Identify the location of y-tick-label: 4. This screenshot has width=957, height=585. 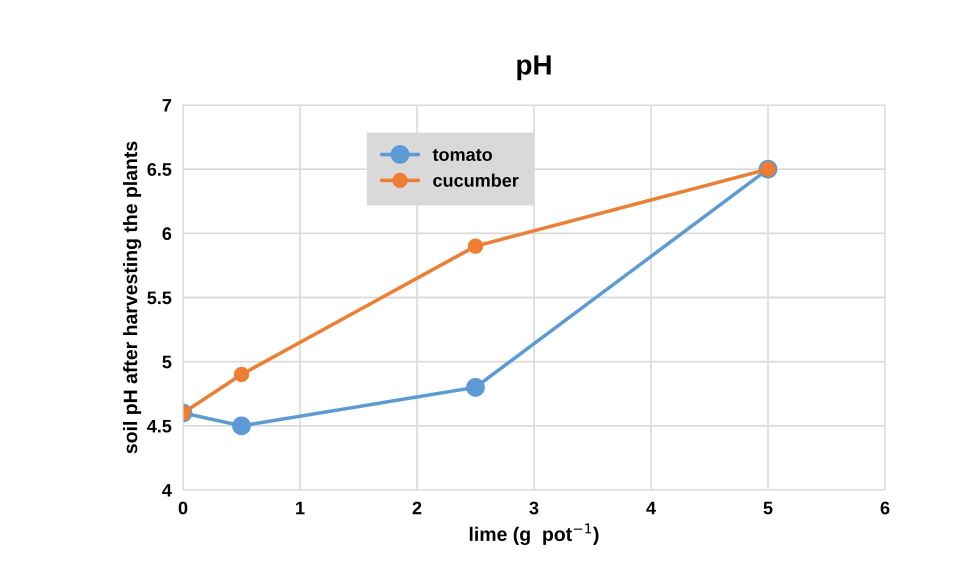
(167, 490).